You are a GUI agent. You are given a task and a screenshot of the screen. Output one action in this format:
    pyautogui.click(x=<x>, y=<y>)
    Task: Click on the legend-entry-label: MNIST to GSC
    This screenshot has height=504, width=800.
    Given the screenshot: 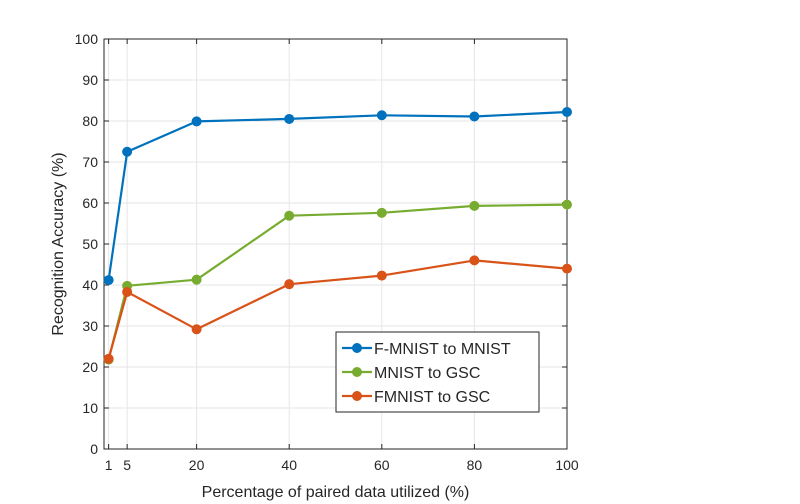 What is the action you would take?
    pyautogui.click(x=427, y=373)
    